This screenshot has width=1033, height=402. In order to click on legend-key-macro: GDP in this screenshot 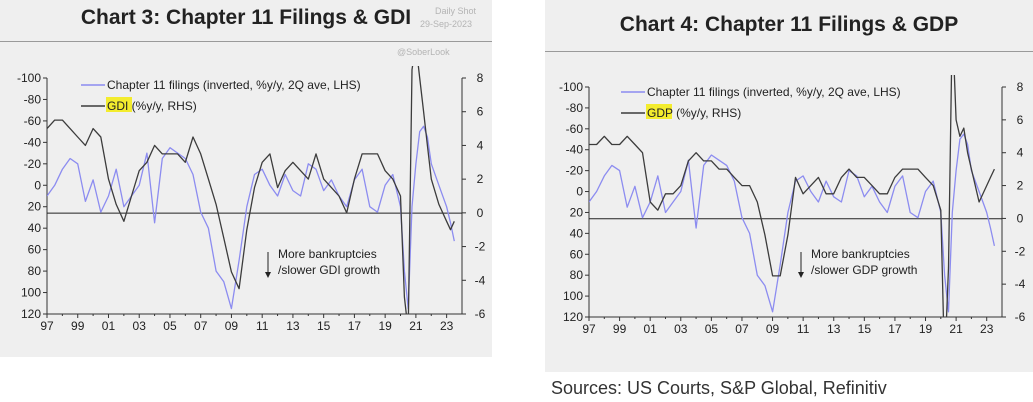, I will do `click(660, 113)`.